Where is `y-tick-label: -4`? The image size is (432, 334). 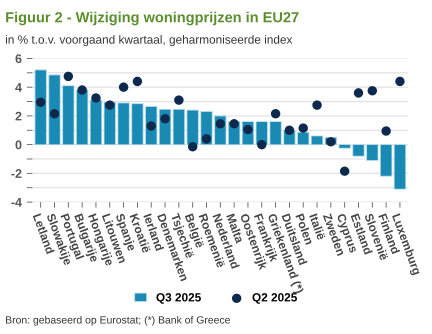
y-tick-label: -4 is located at coordinates (16, 202).